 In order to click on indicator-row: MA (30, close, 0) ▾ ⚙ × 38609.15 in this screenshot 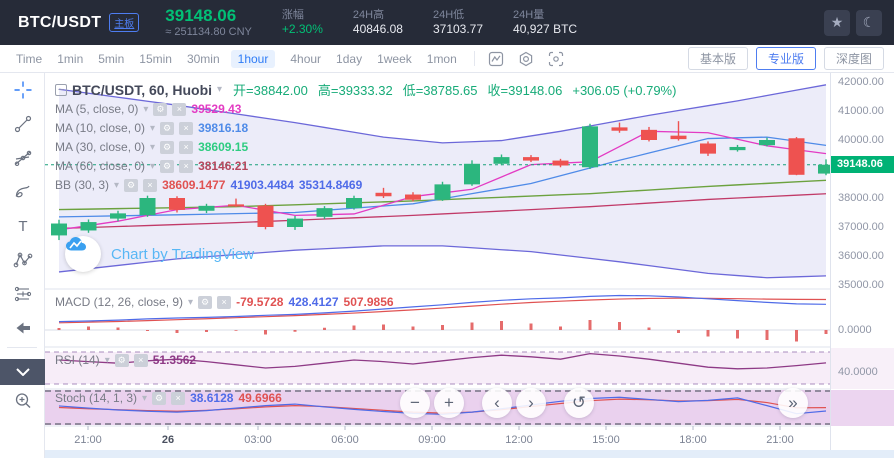, I will do `click(151, 147)`.